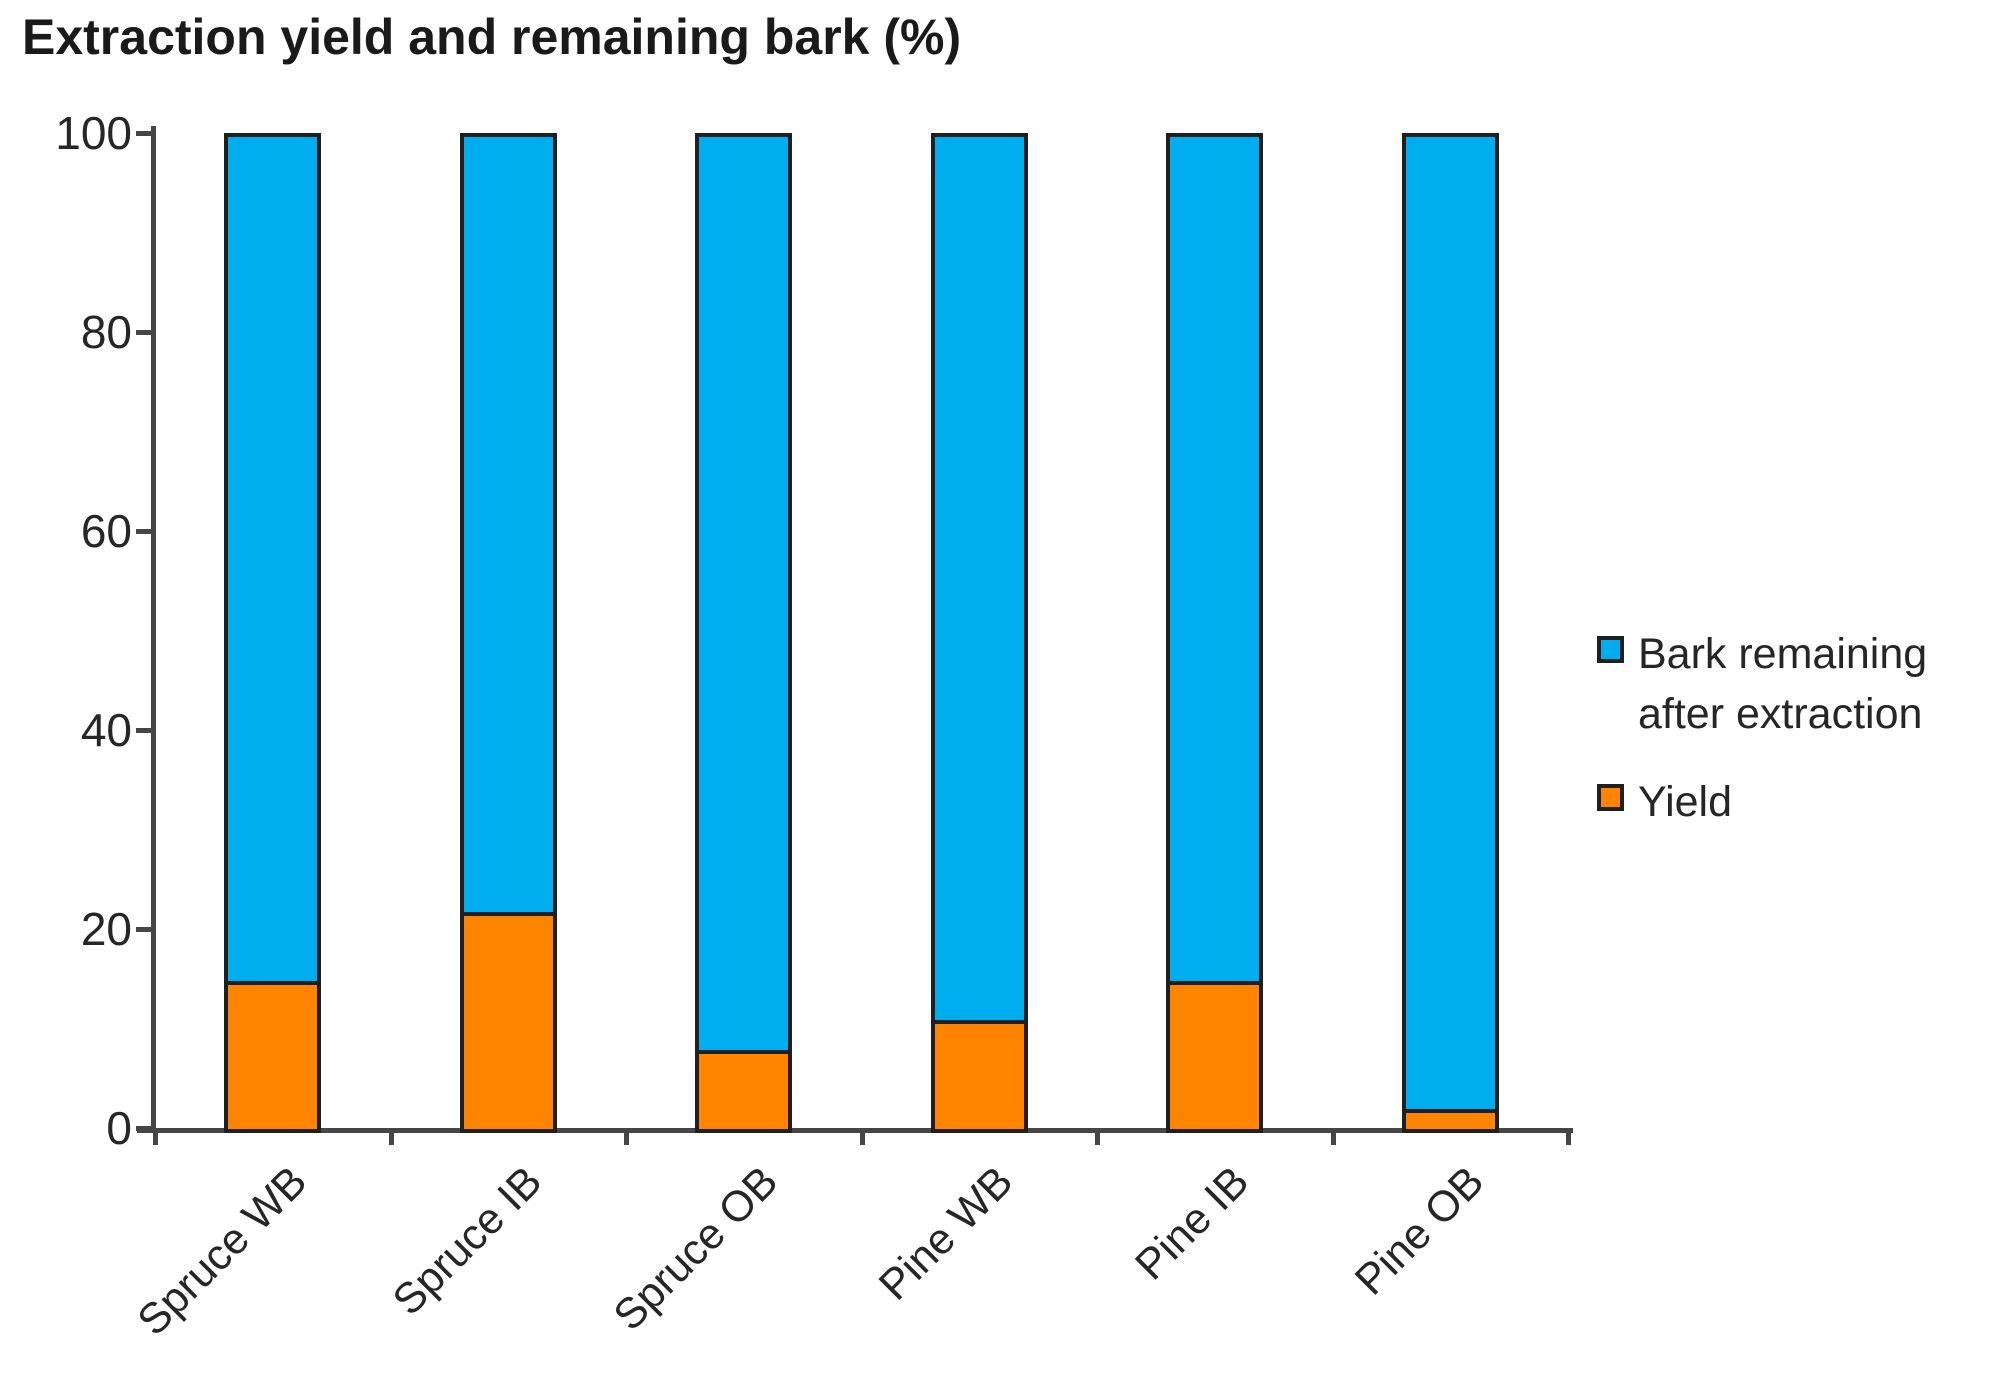  What do you see at coordinates (1420, 1231) in the screenshot?
I see `x-axis-category-label: Pine OB` at bounding box center [1420, 1231].